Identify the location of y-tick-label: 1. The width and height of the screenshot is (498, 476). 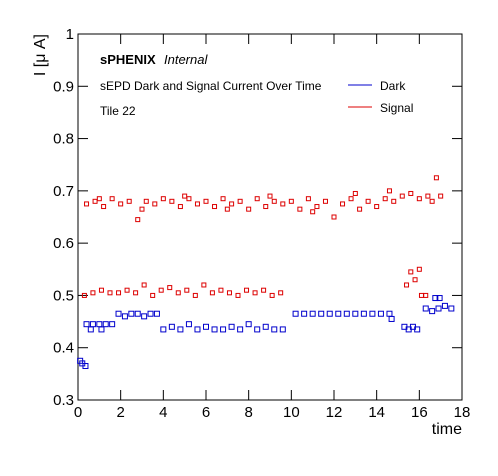
(70, 34).